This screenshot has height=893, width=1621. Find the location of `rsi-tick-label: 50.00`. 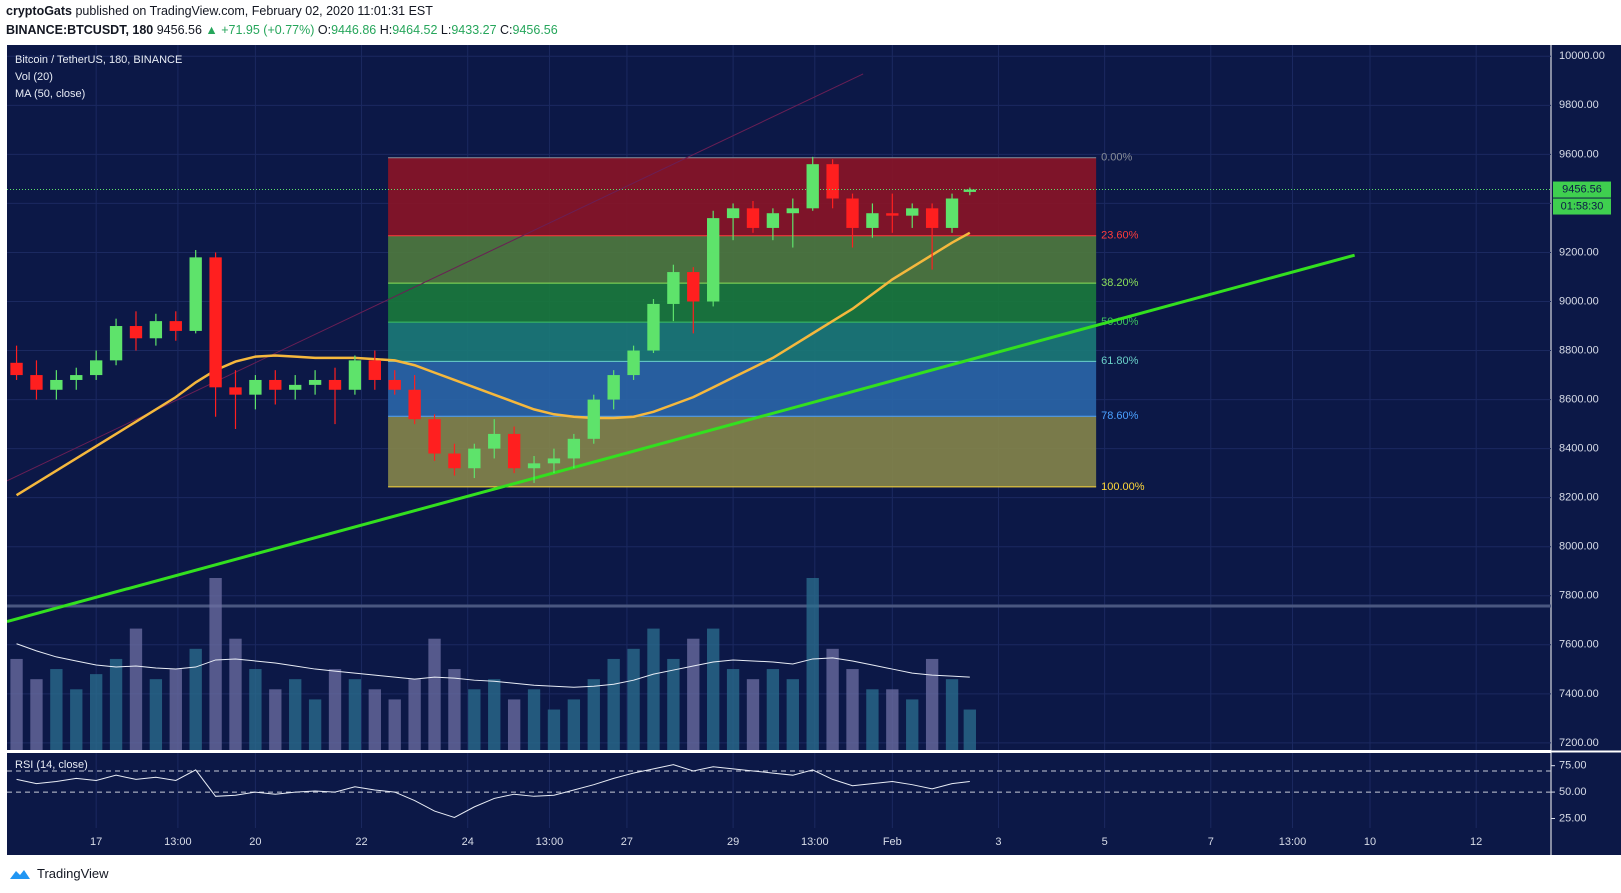

rsi-tick-label: 50.00 is located at coordinates (1573, 792).